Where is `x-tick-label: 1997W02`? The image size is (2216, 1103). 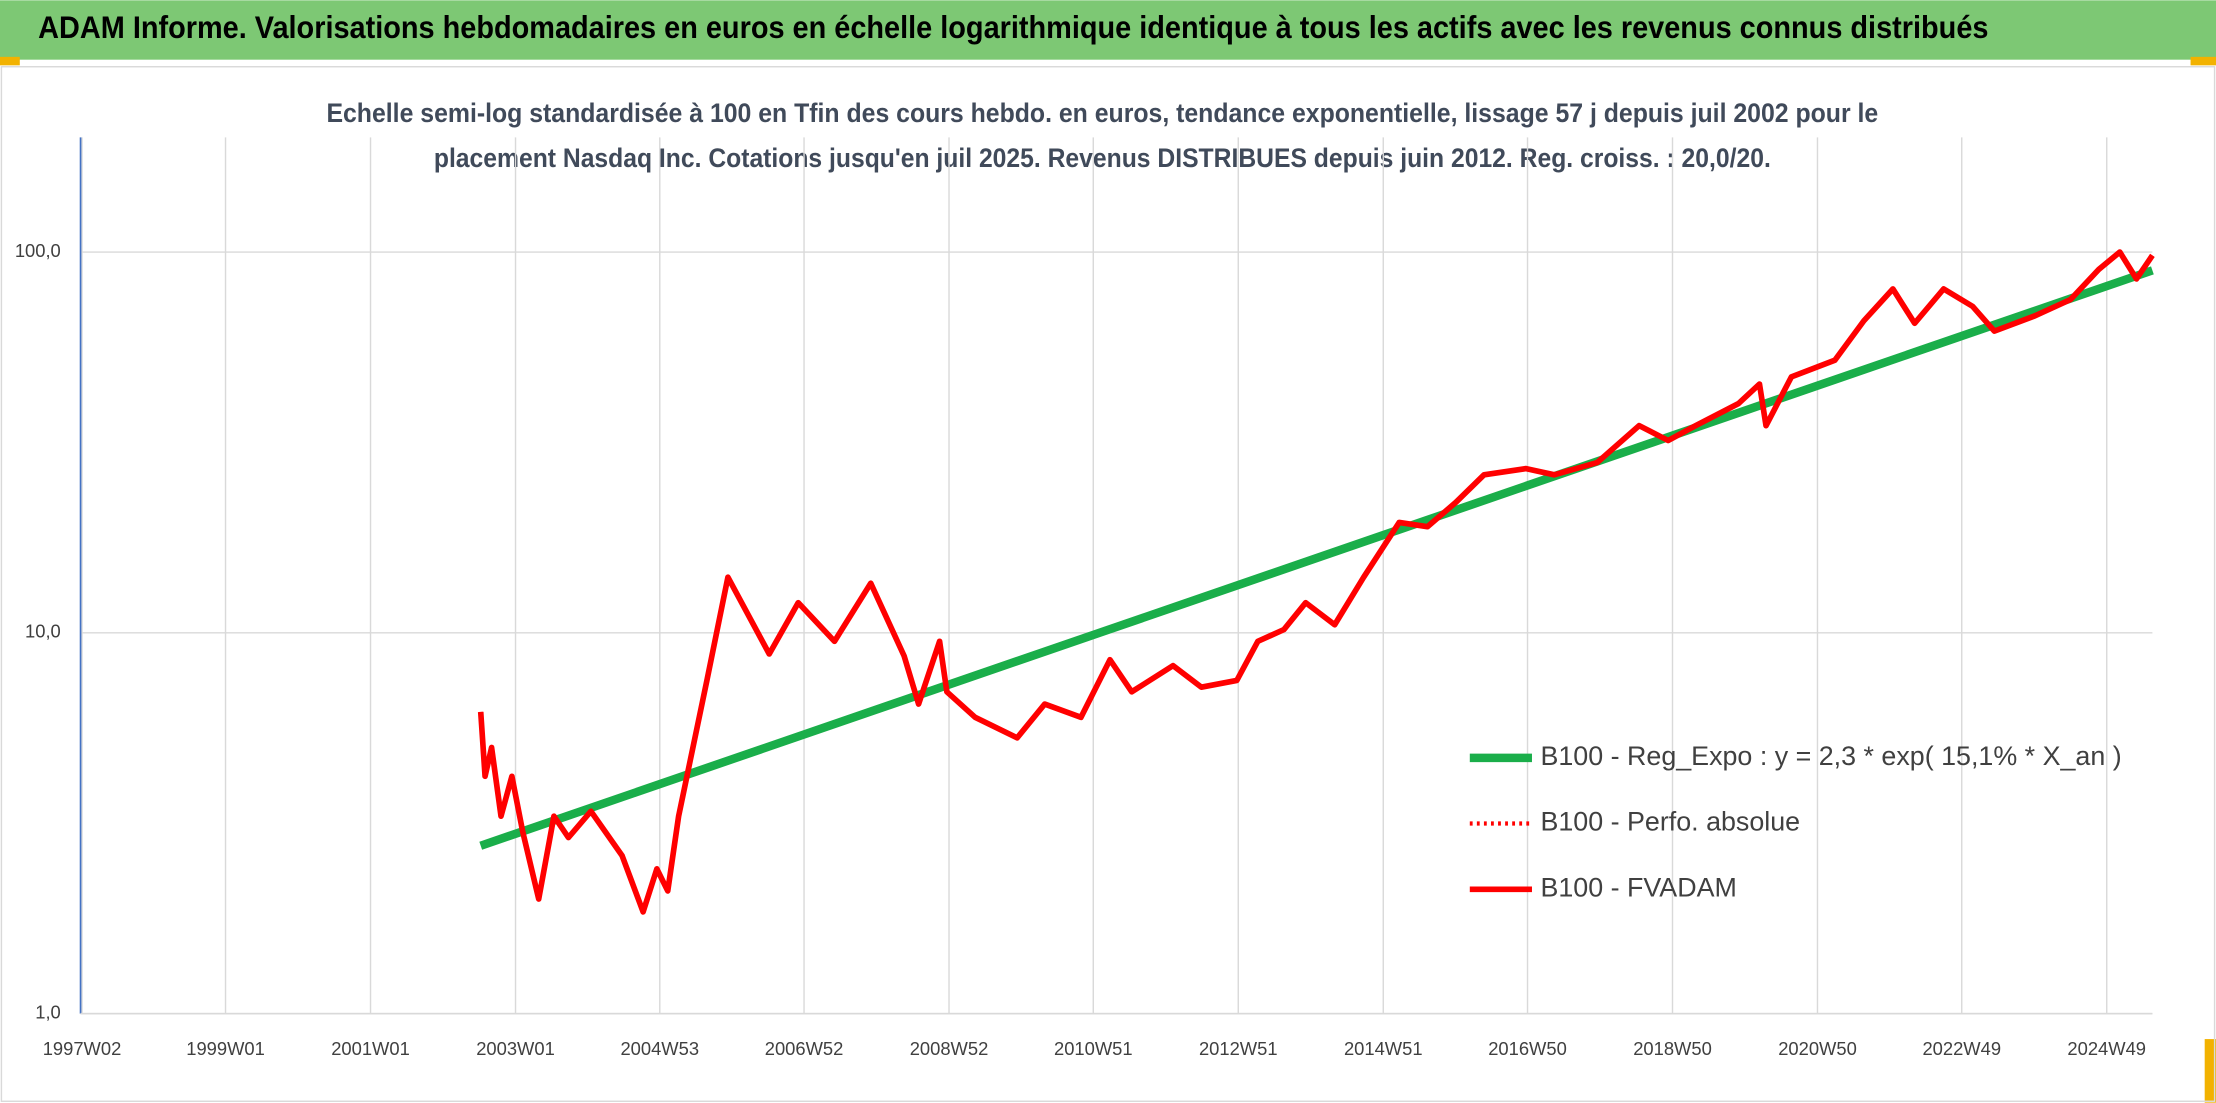
x-tick-label: 1997W02 is located at coordinates (82, 1048).